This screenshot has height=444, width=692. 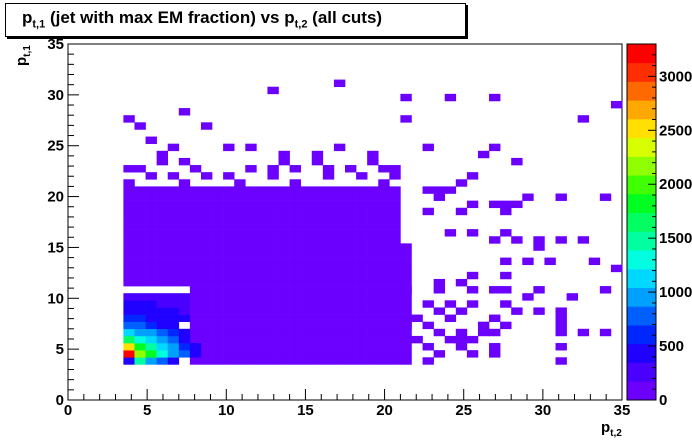 What do you see at coordinates (675, 76) in the screenshot?
I see `colorbar-tick-label: 3000` at bounding box center [675, 76].